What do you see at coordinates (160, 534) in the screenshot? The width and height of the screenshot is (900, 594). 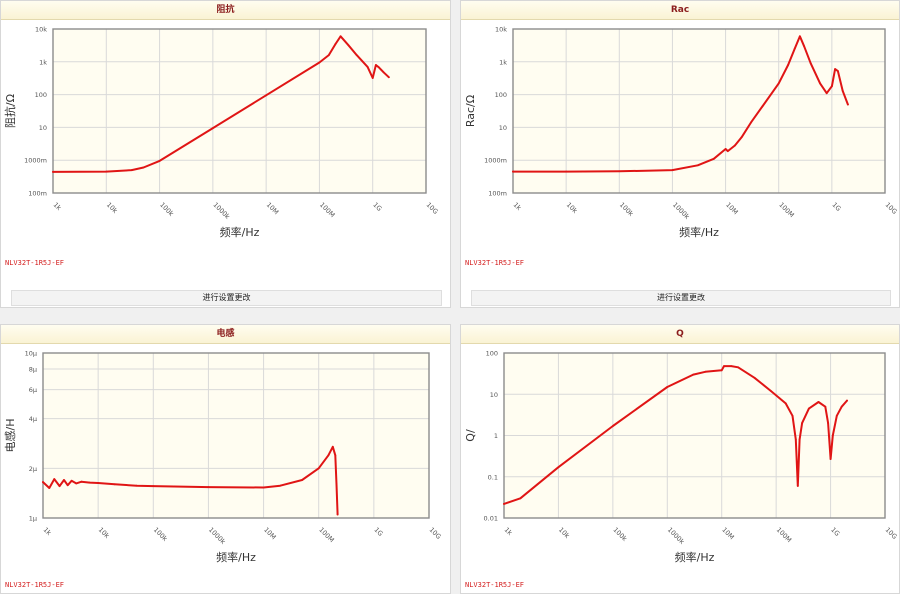 I see `x-tick-label: 100k` at bounding box center [160, 534].